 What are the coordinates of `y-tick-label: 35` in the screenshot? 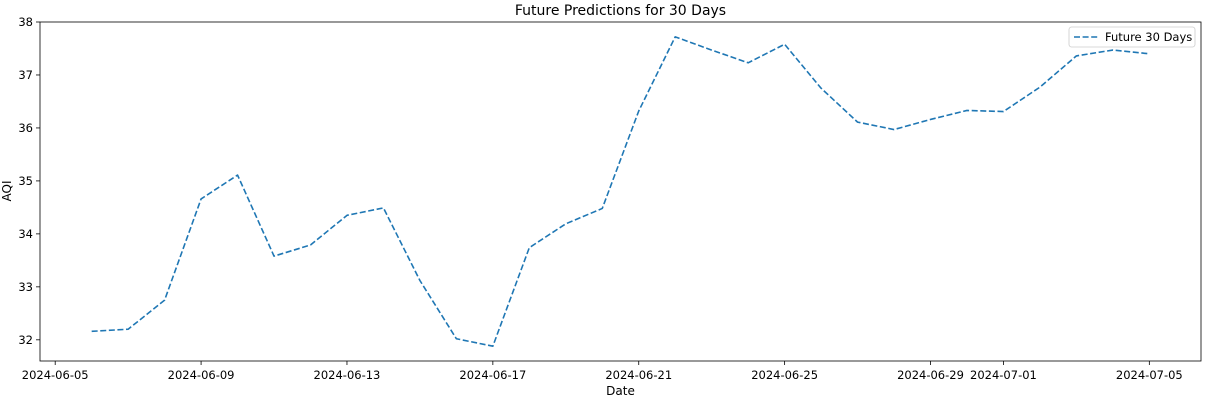 It's located at (25, 181).